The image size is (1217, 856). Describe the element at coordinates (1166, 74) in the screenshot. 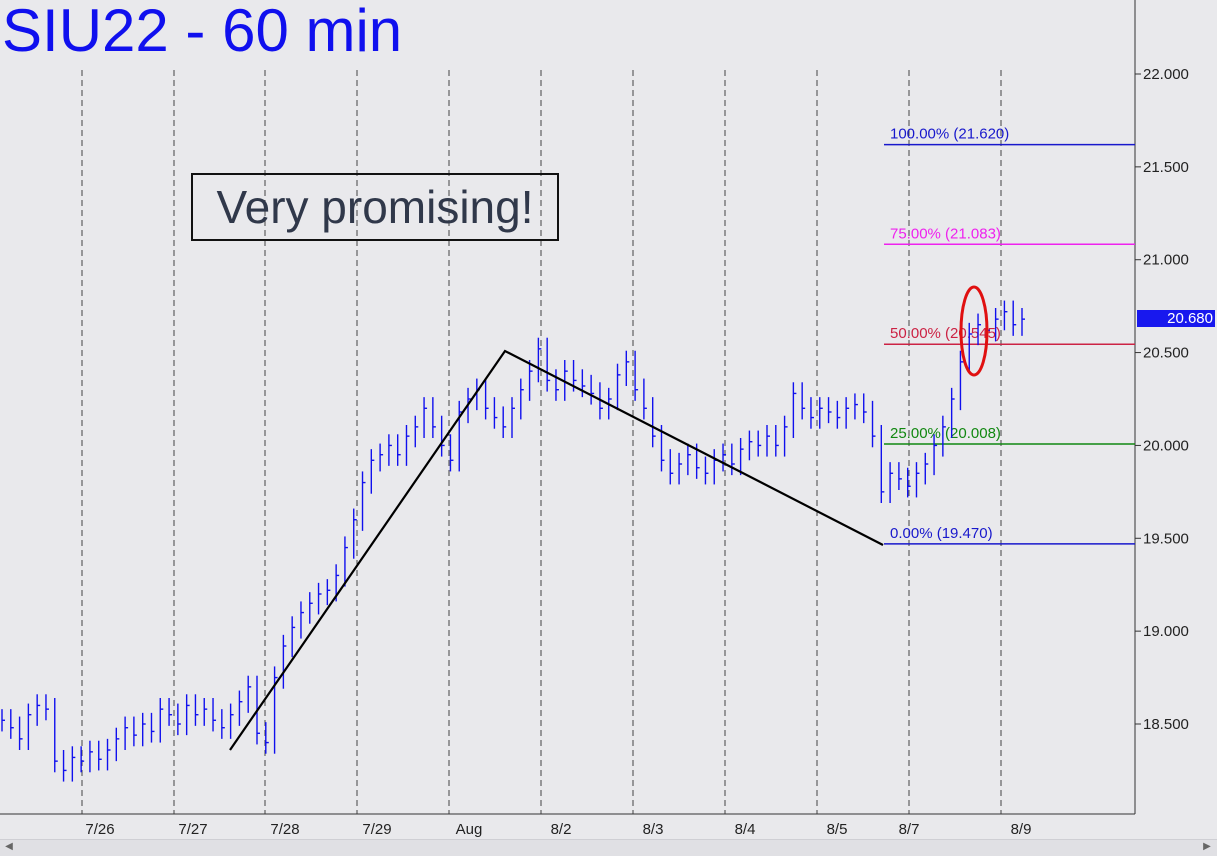

I see `y-tick-label: 22.000` at that location.